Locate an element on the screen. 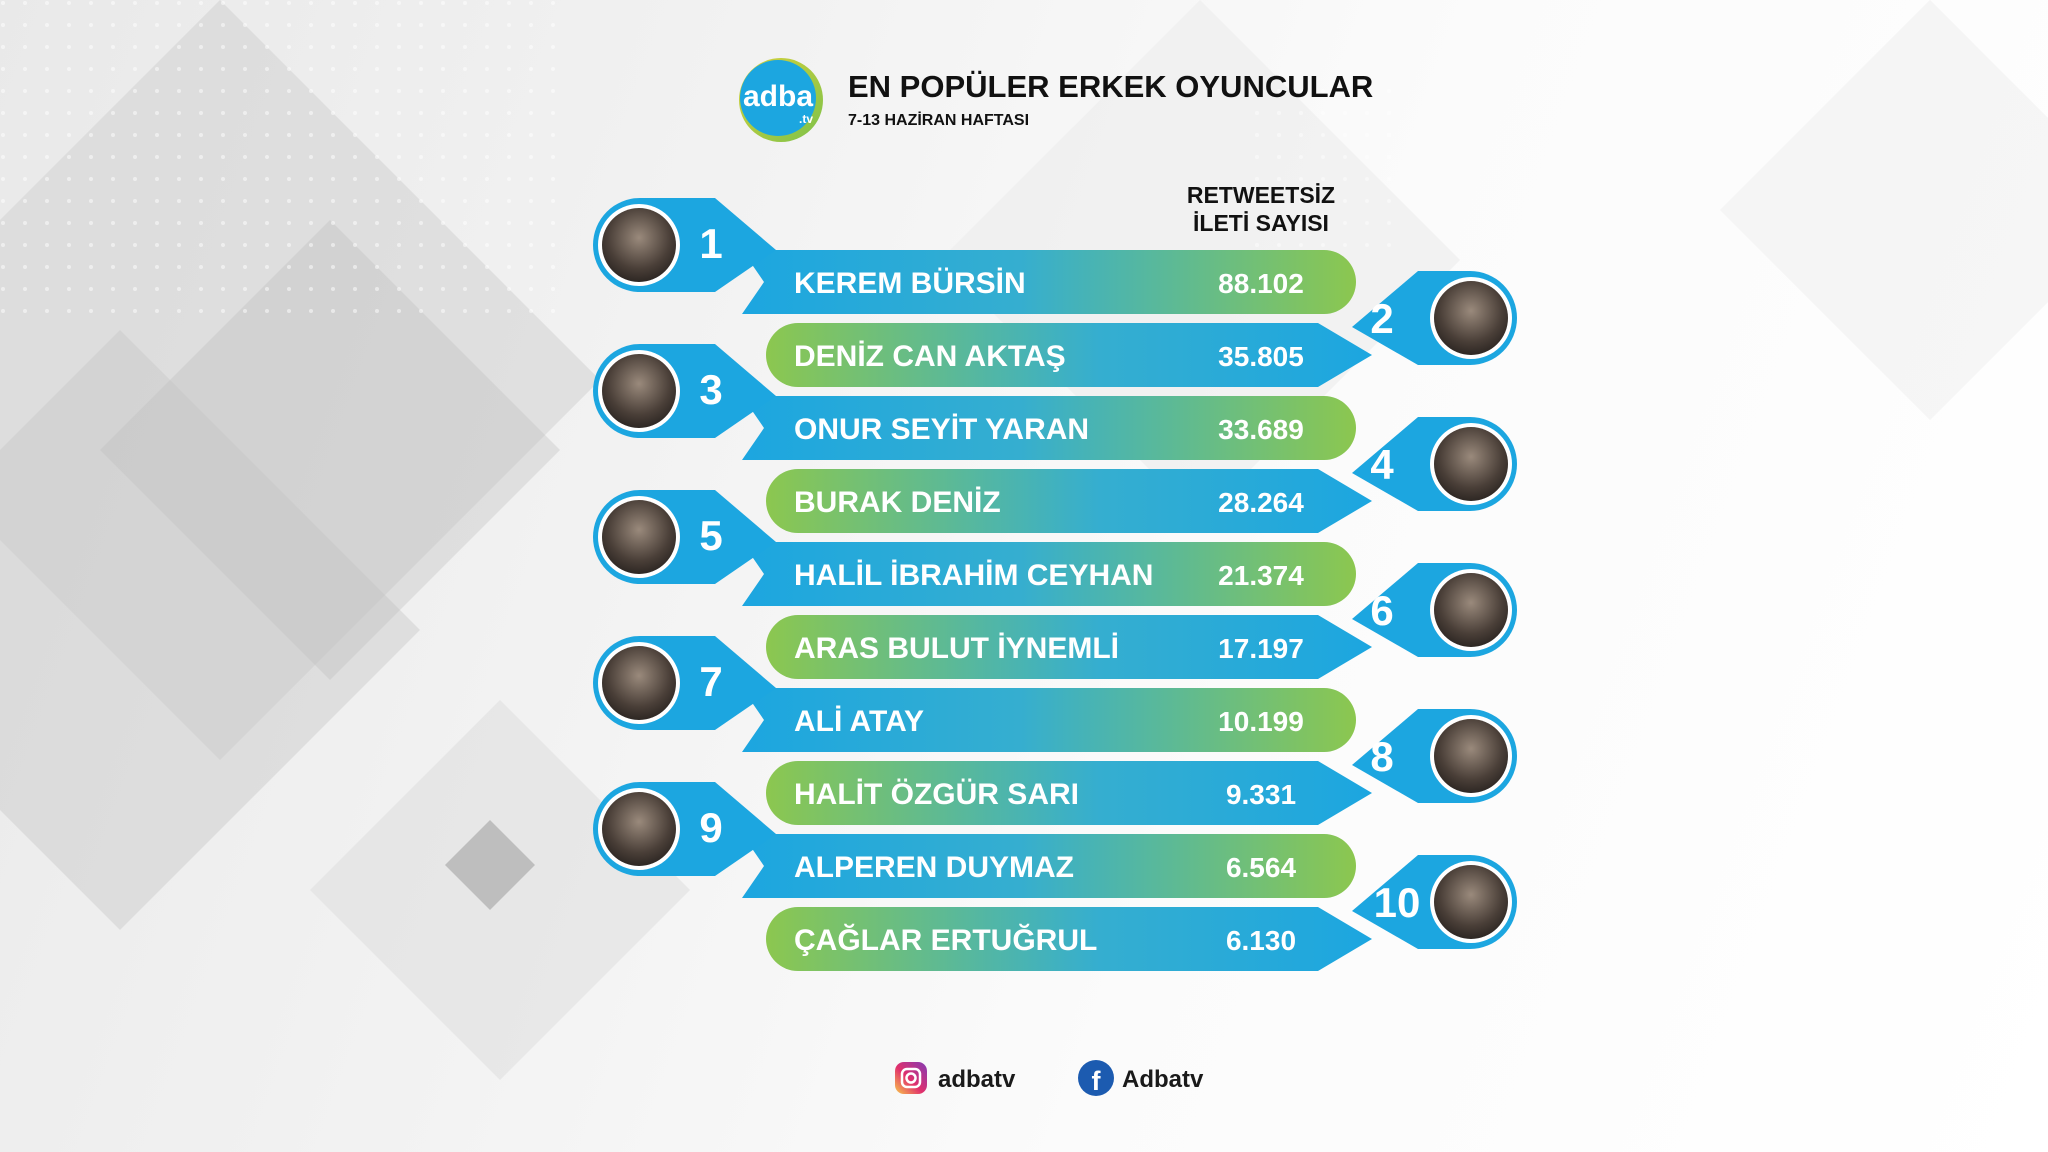  rank-value: 33.689 is located at coordinates (1261, 429).